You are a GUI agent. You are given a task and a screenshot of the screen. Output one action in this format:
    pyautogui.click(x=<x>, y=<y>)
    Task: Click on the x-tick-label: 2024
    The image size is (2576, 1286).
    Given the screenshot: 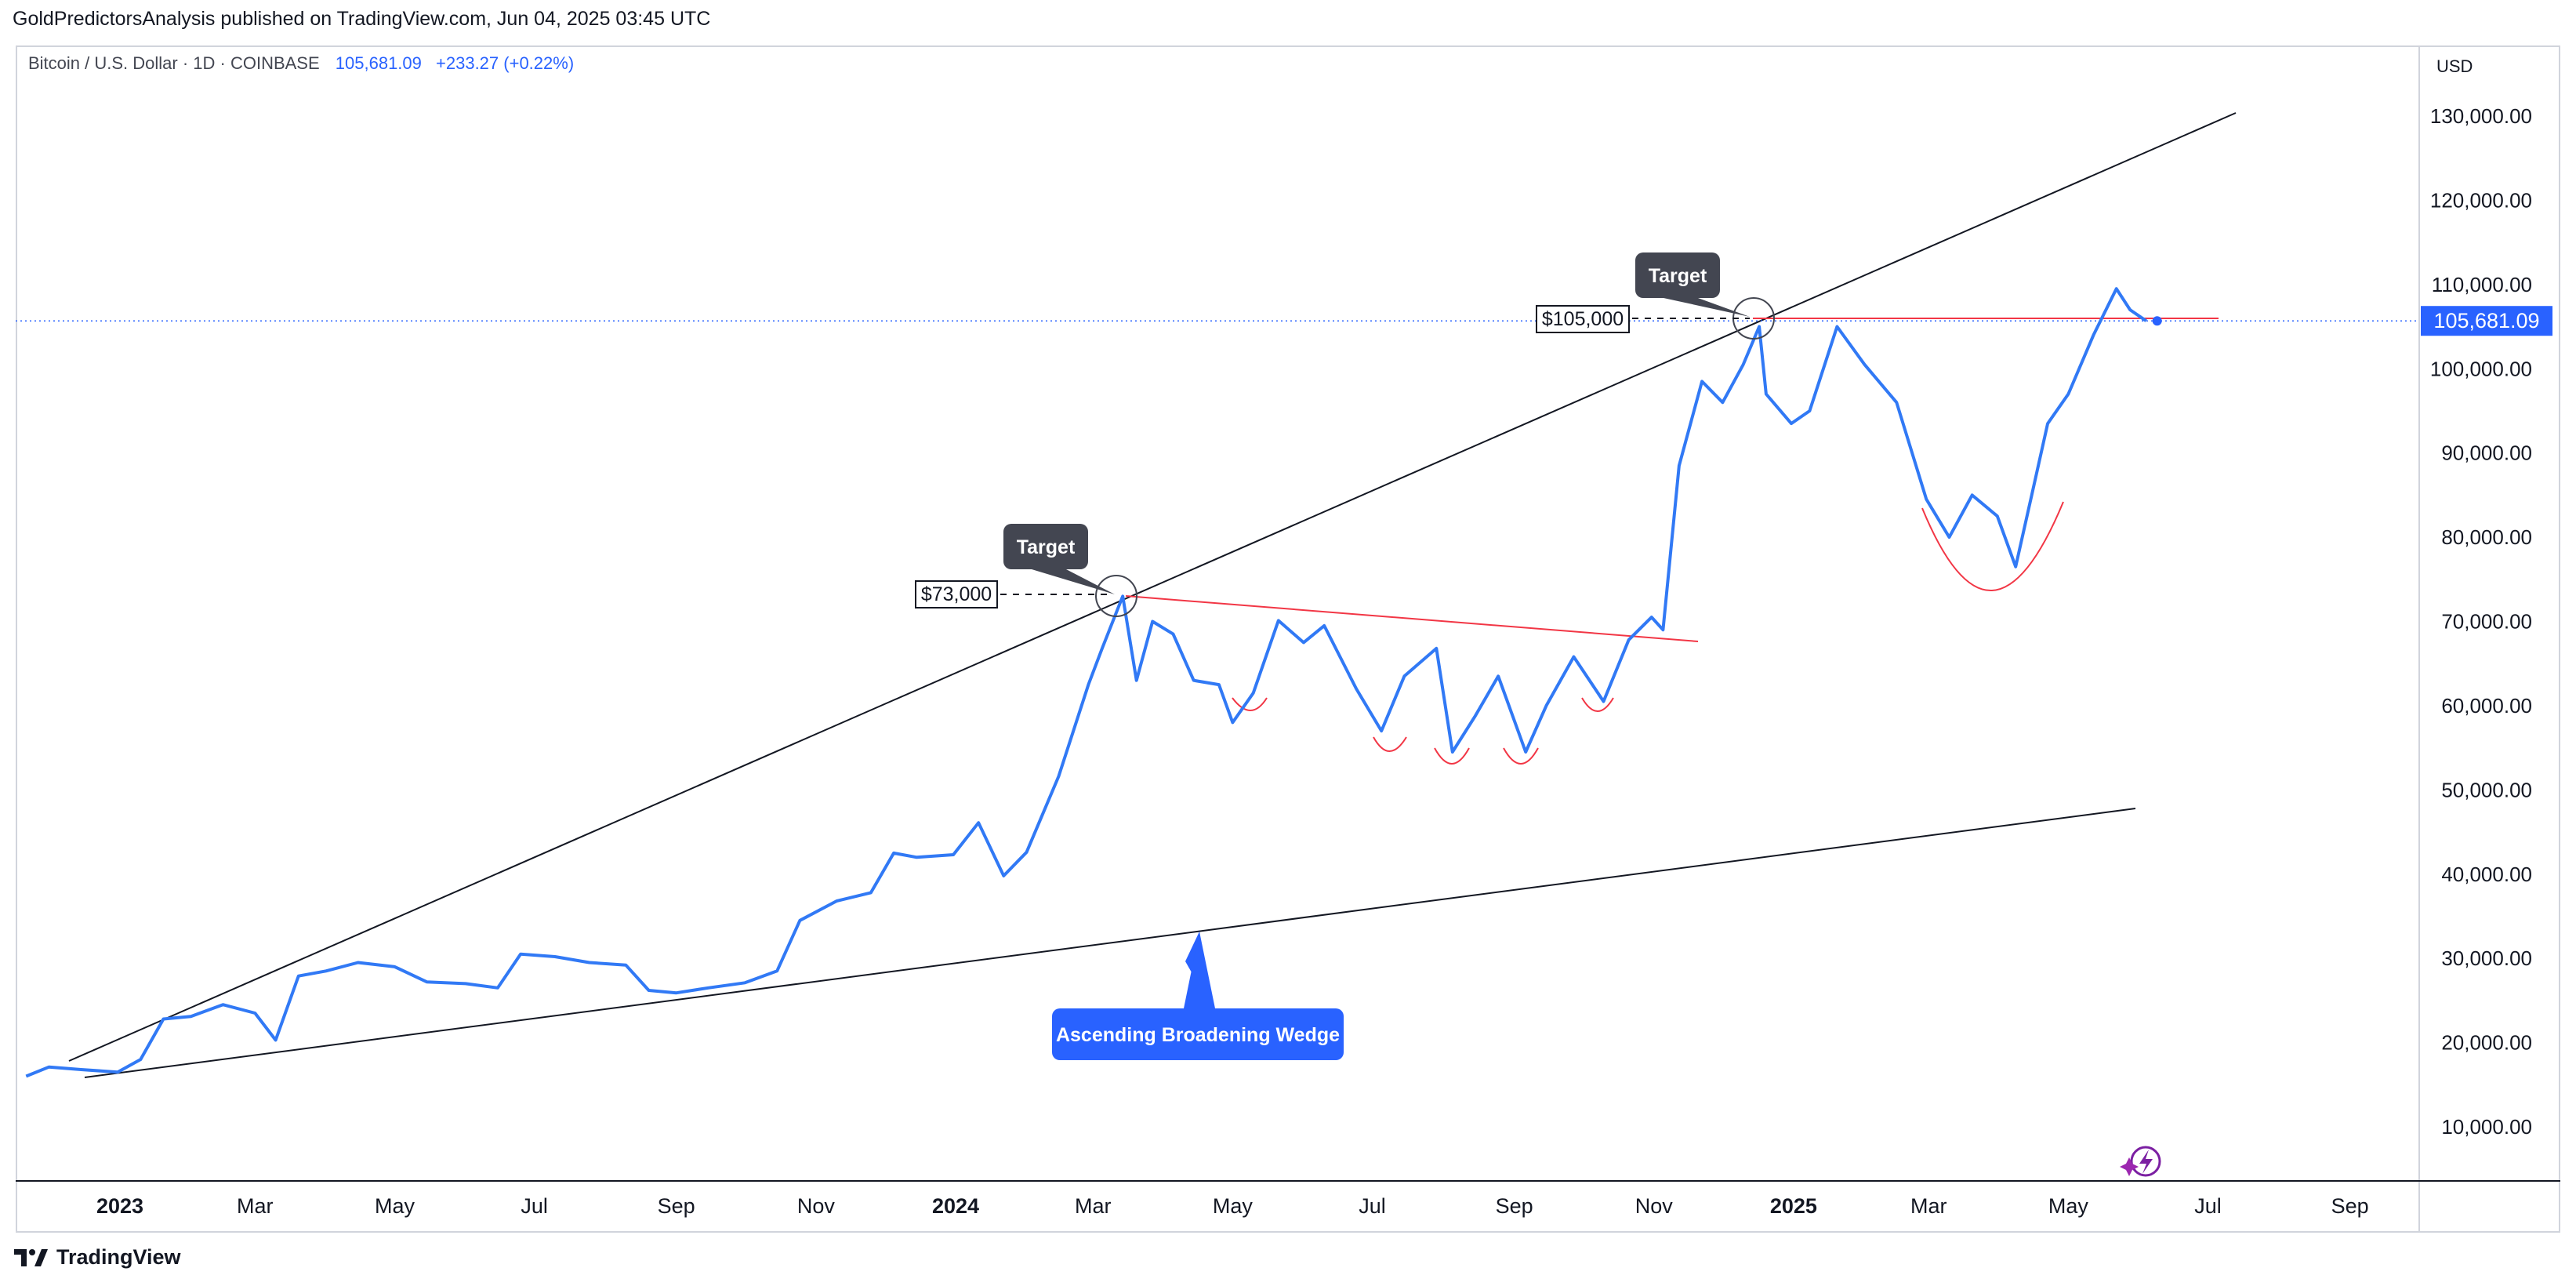 What is the action you would take?
    pyautogui.click(x=955, y=1206)
    